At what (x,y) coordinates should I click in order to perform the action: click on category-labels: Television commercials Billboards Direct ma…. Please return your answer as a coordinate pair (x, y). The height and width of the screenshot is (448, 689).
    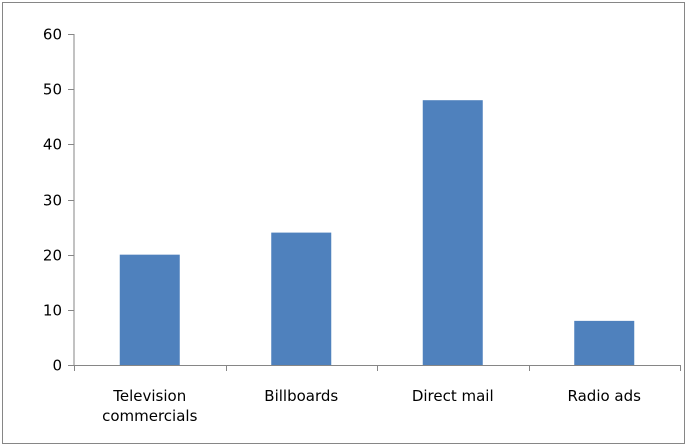
    Looking at the image, I should click on (371, 406).